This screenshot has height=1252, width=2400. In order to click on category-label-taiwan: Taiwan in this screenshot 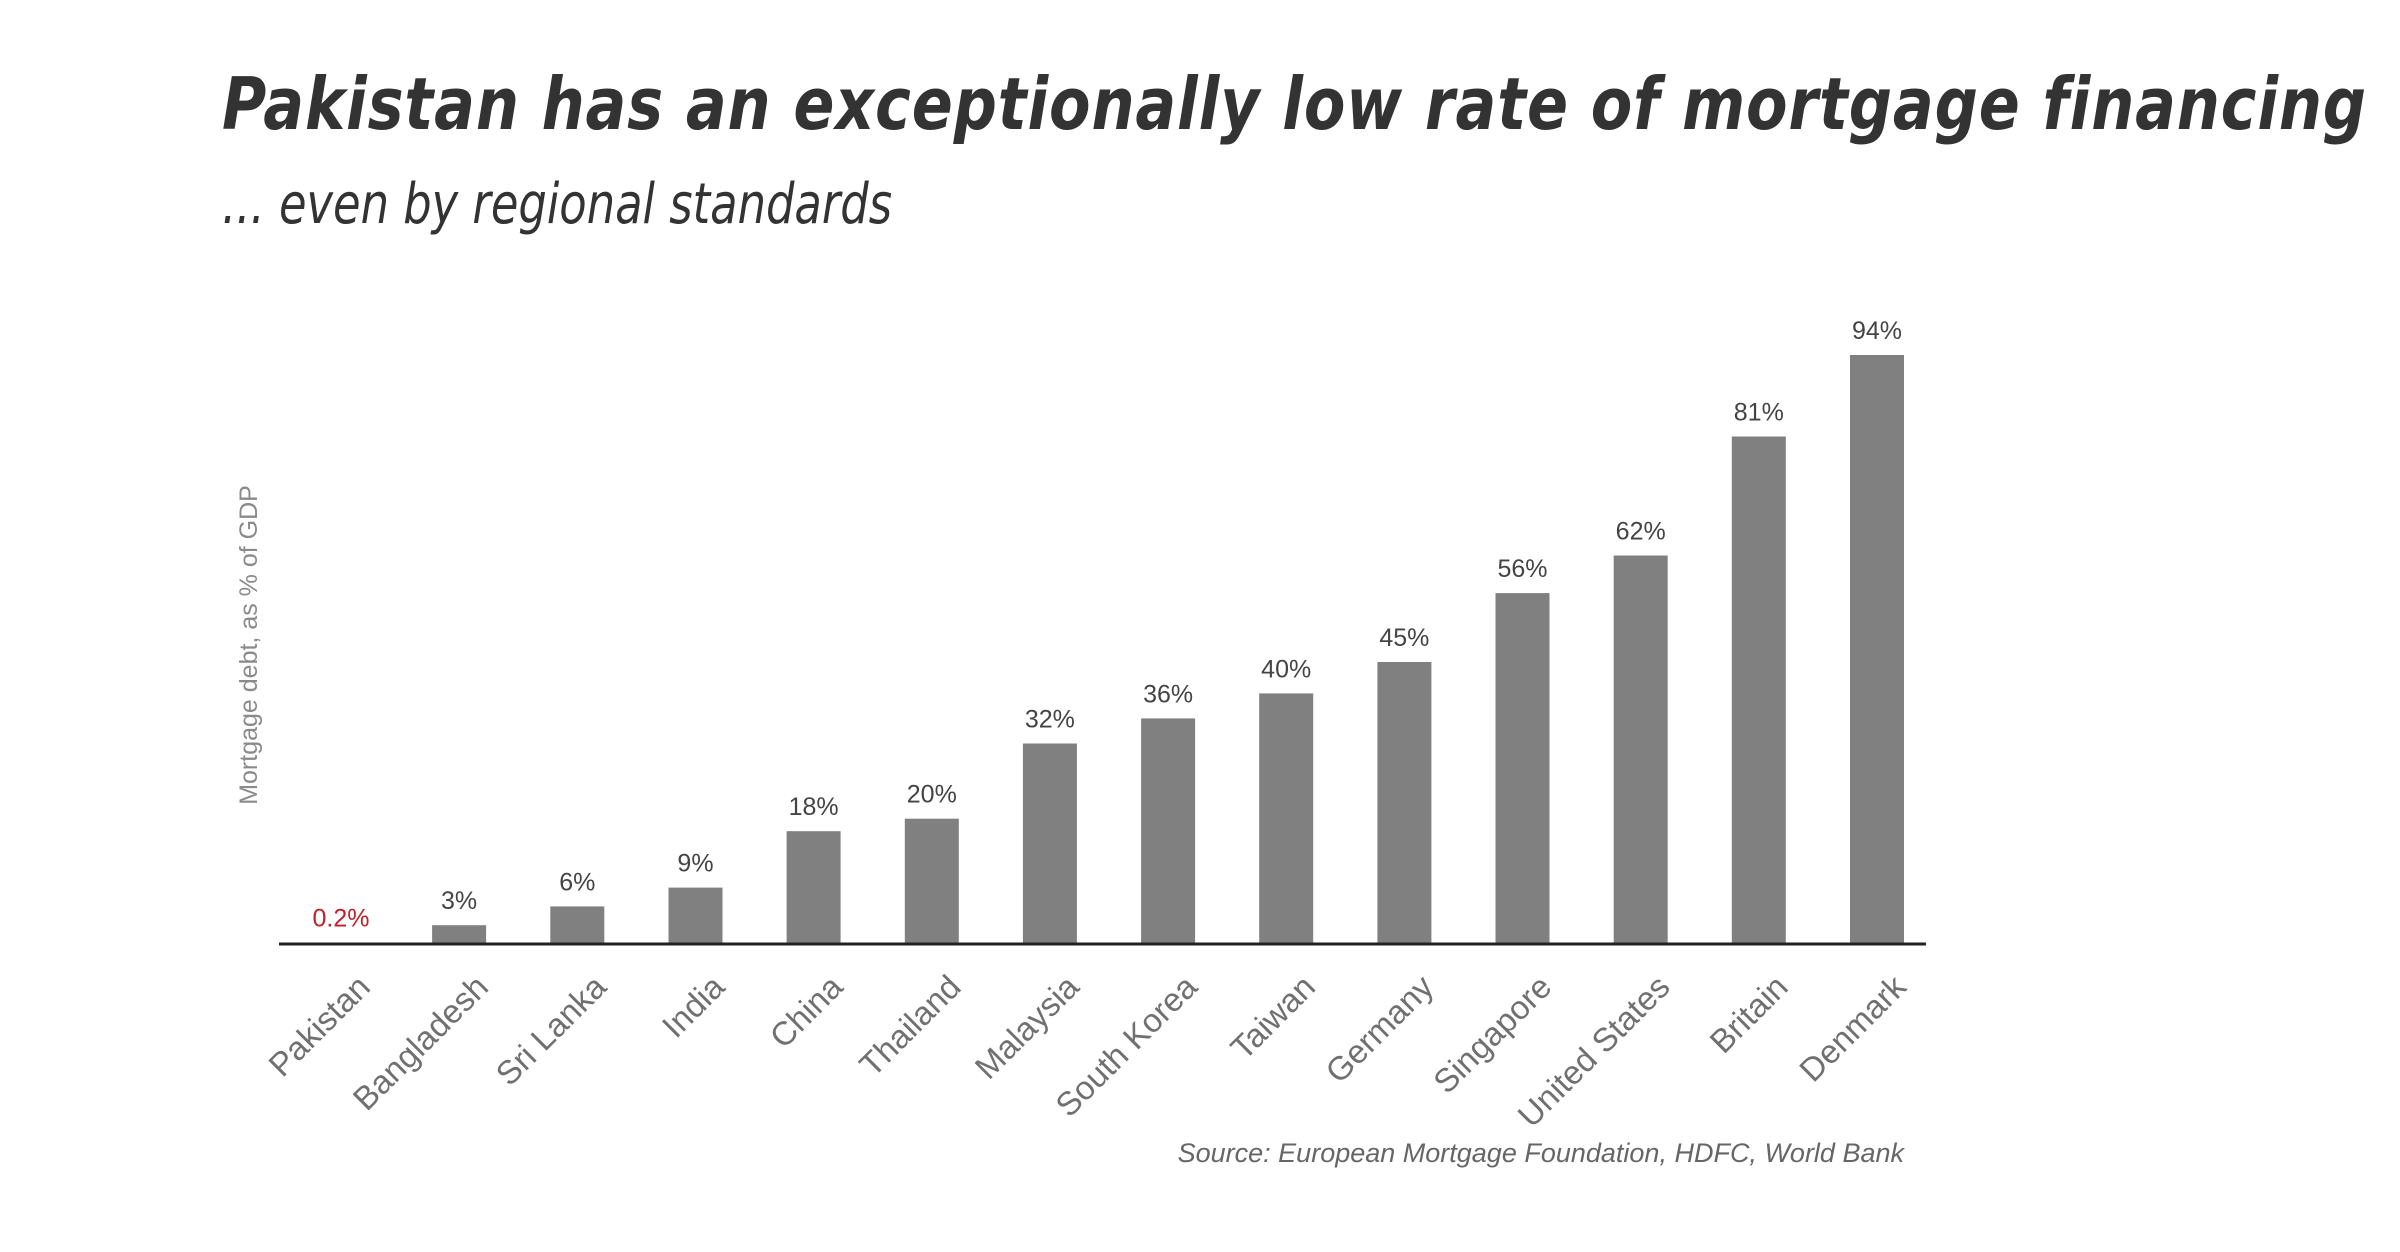, I will do `click(1272, 1017)`.